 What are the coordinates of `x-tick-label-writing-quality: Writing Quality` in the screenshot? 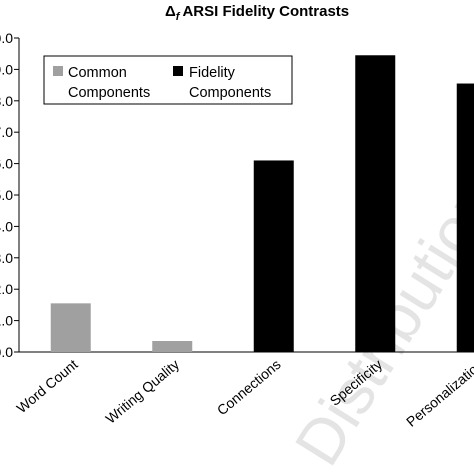 It's located at (142, 391).